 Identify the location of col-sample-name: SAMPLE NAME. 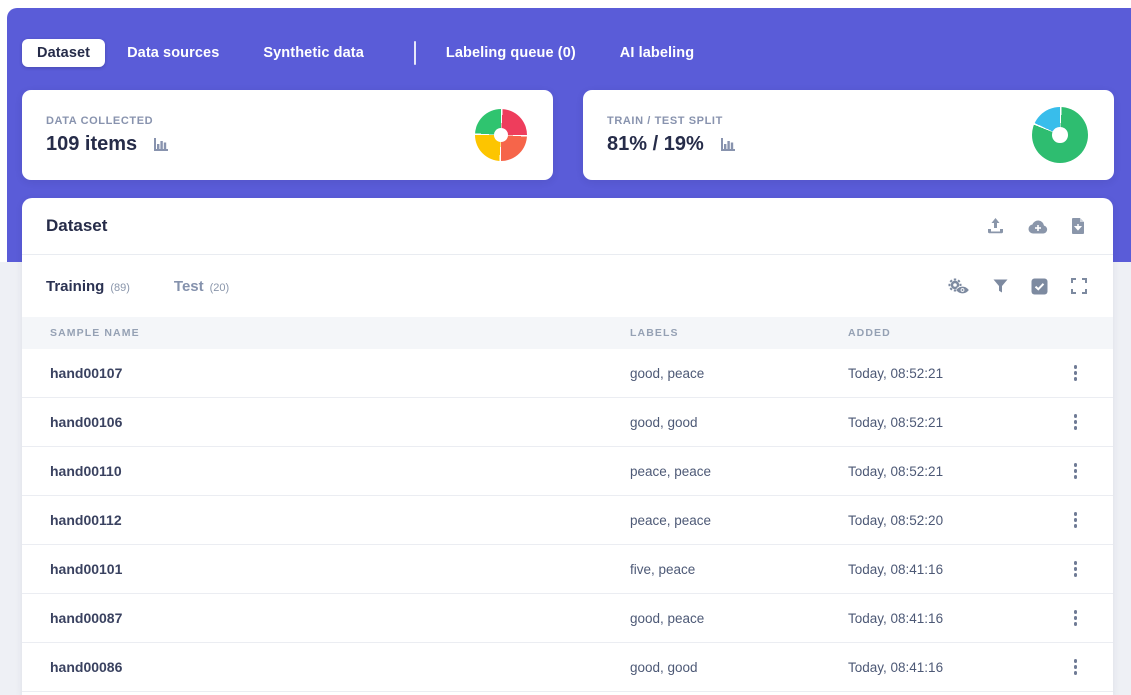
(95, 333).